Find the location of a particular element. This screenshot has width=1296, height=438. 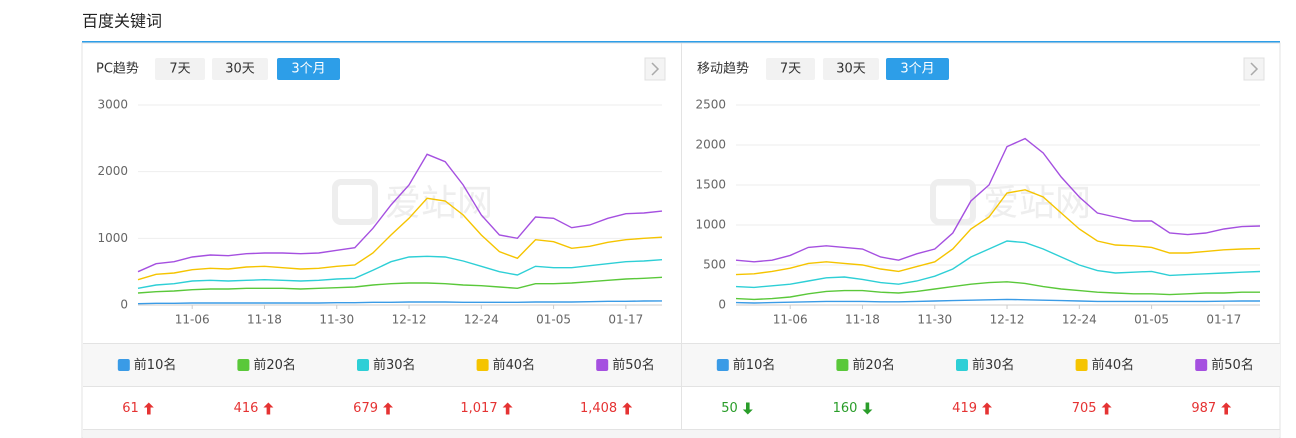

latest-value: 1,408 is located at coordinates (598, 408).